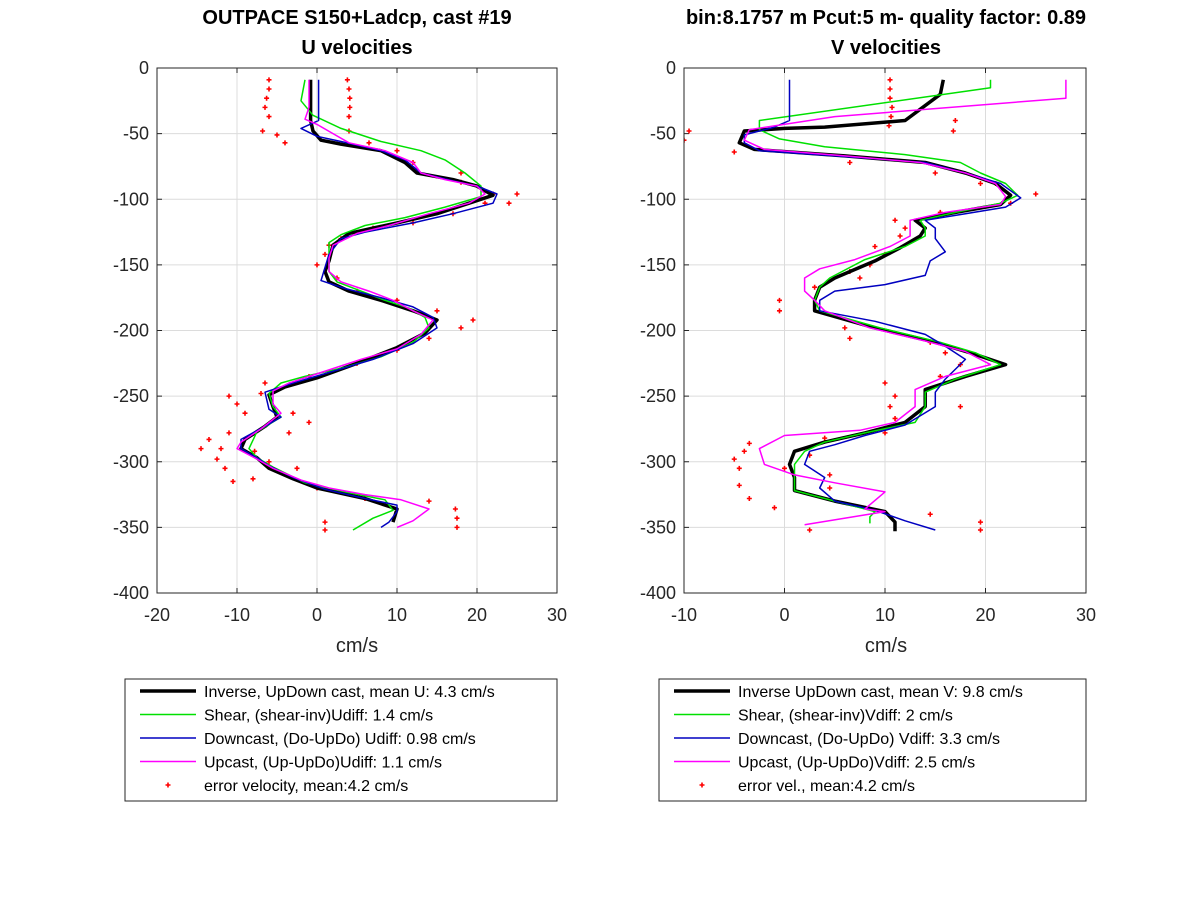  I want to click on v-legend-box, so click(872, 740).